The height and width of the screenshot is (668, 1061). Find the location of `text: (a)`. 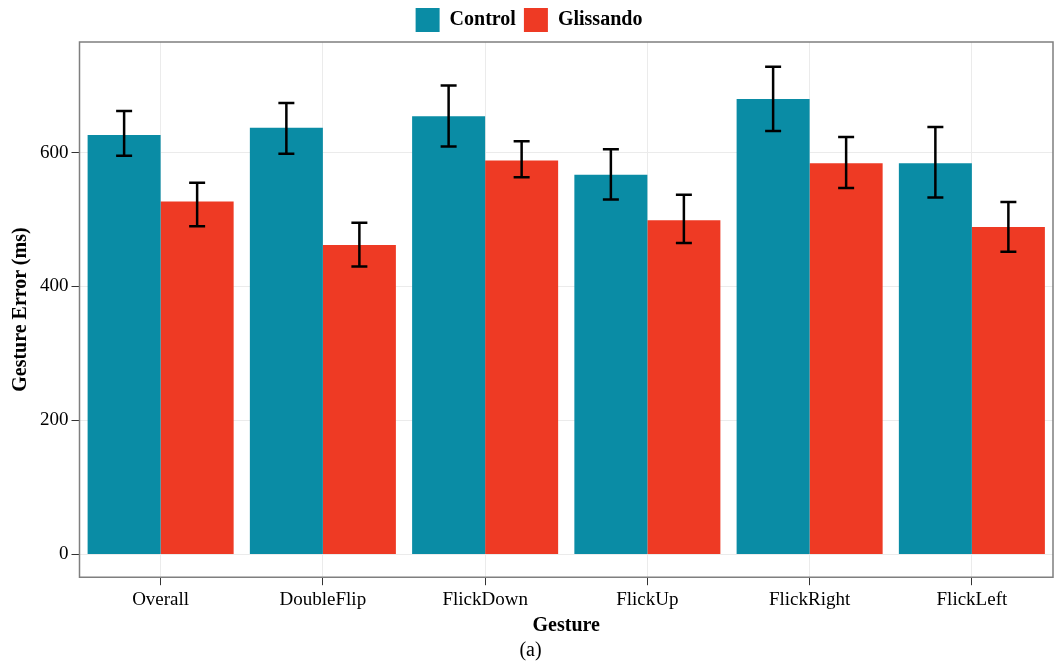

text: (a) is located at coordinates (530, 649).